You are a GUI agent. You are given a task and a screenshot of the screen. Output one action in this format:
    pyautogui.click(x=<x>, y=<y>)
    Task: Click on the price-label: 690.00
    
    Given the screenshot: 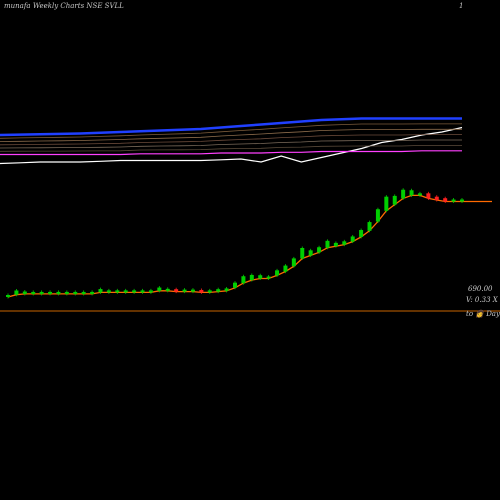 What is the action you would take?
    pyautogui.click(x=480, y=289)
    